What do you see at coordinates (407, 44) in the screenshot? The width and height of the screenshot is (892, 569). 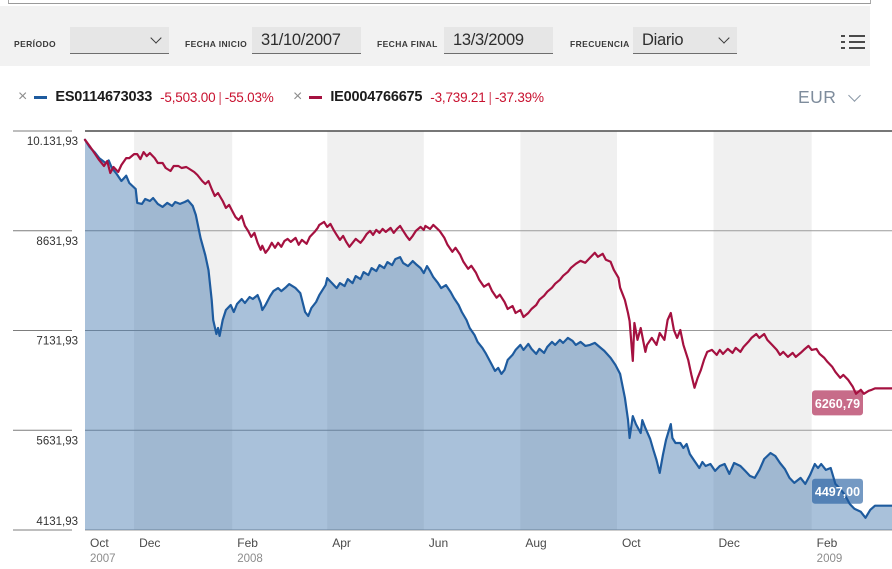 I see `fecha-final-label: FECHA FINAL` at bounding box center [407, 44].